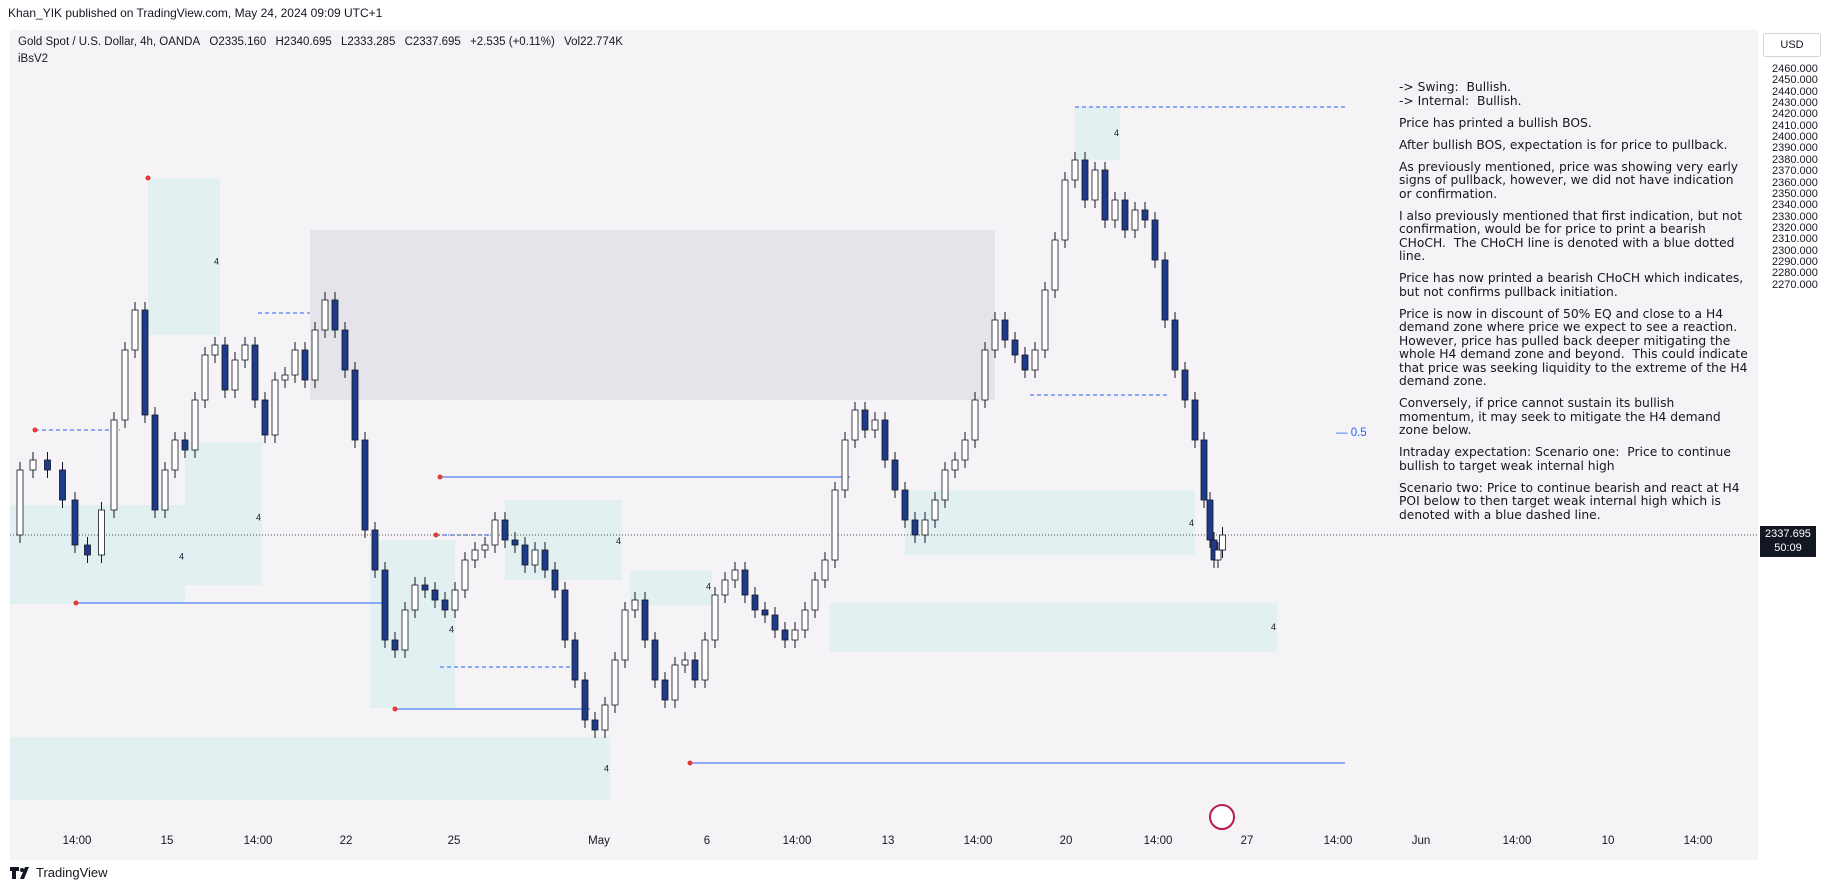  What do you see at coordinates (1495, 122) in the screenshot?
I see `analysis-paragraph: Price has printed a bullish BOS.` at bounding box center [1495, 122].